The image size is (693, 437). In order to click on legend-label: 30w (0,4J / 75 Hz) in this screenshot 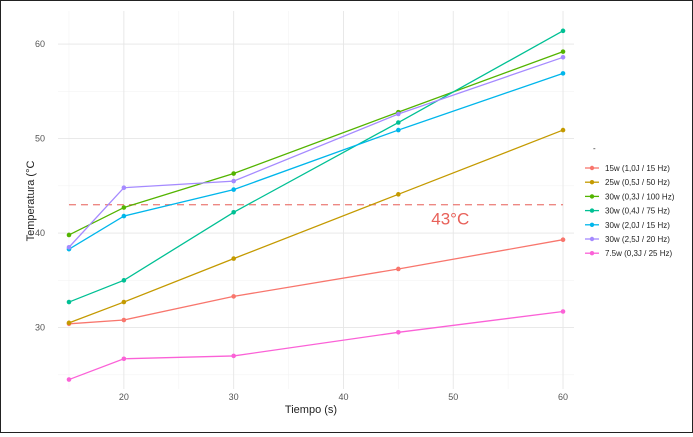, I will do `click(637, 211)`.